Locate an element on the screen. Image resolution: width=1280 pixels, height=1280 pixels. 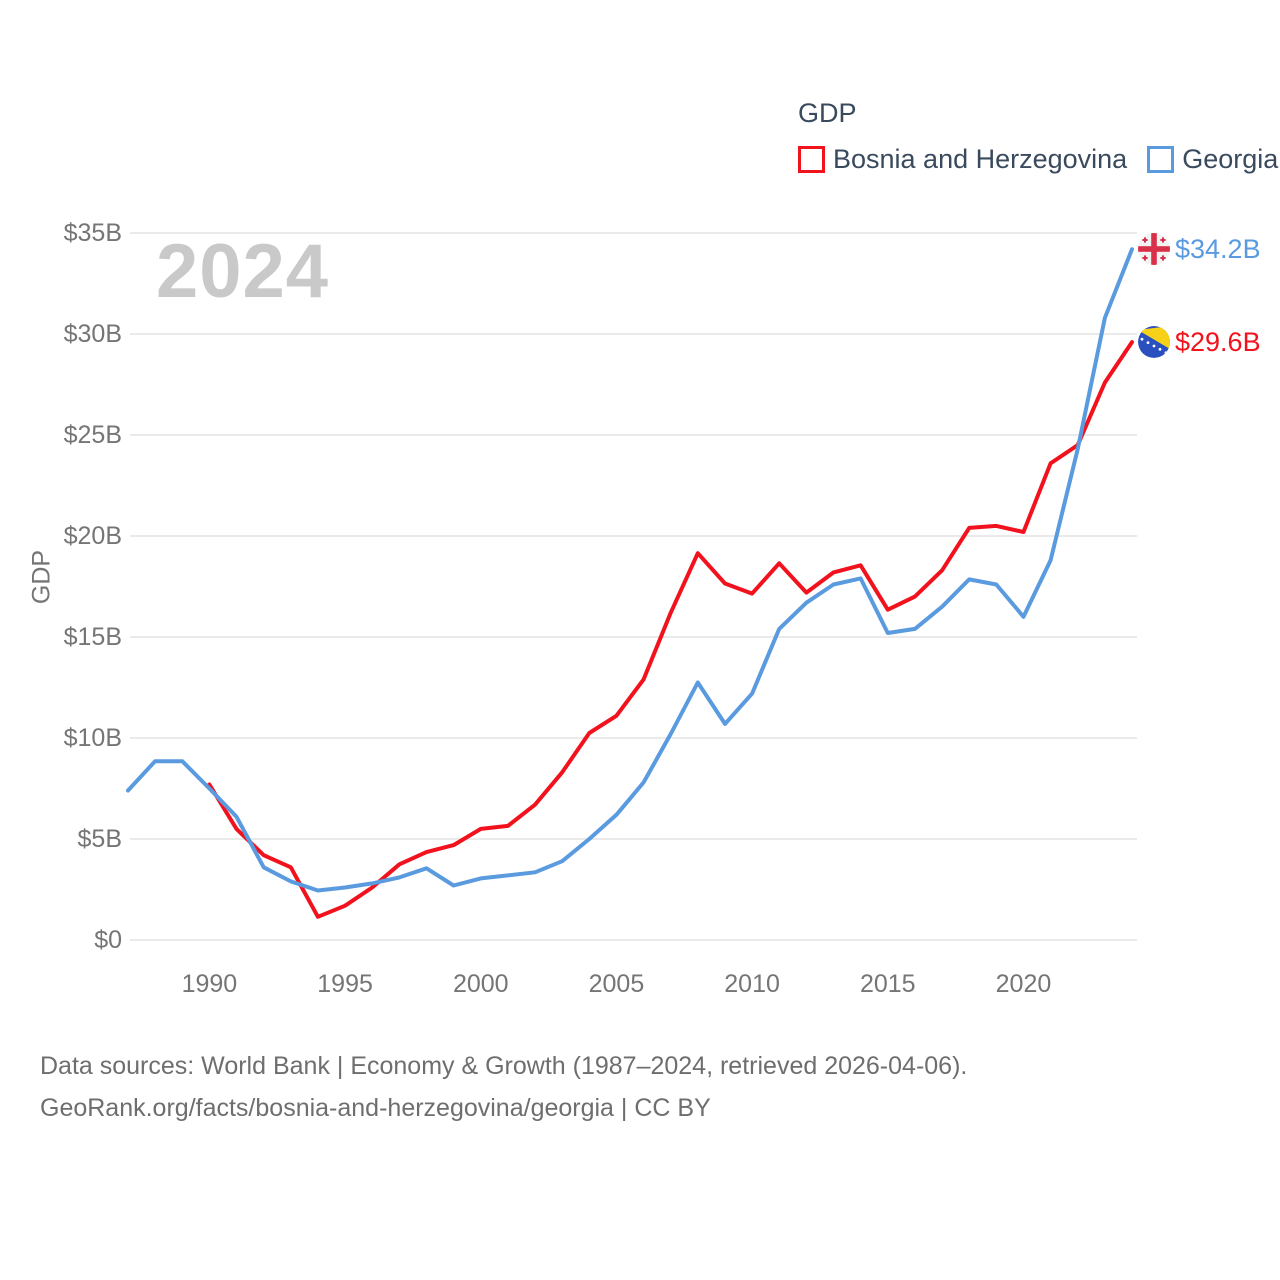
x-tick-label: 2010 is located at coordinates (752, 984).